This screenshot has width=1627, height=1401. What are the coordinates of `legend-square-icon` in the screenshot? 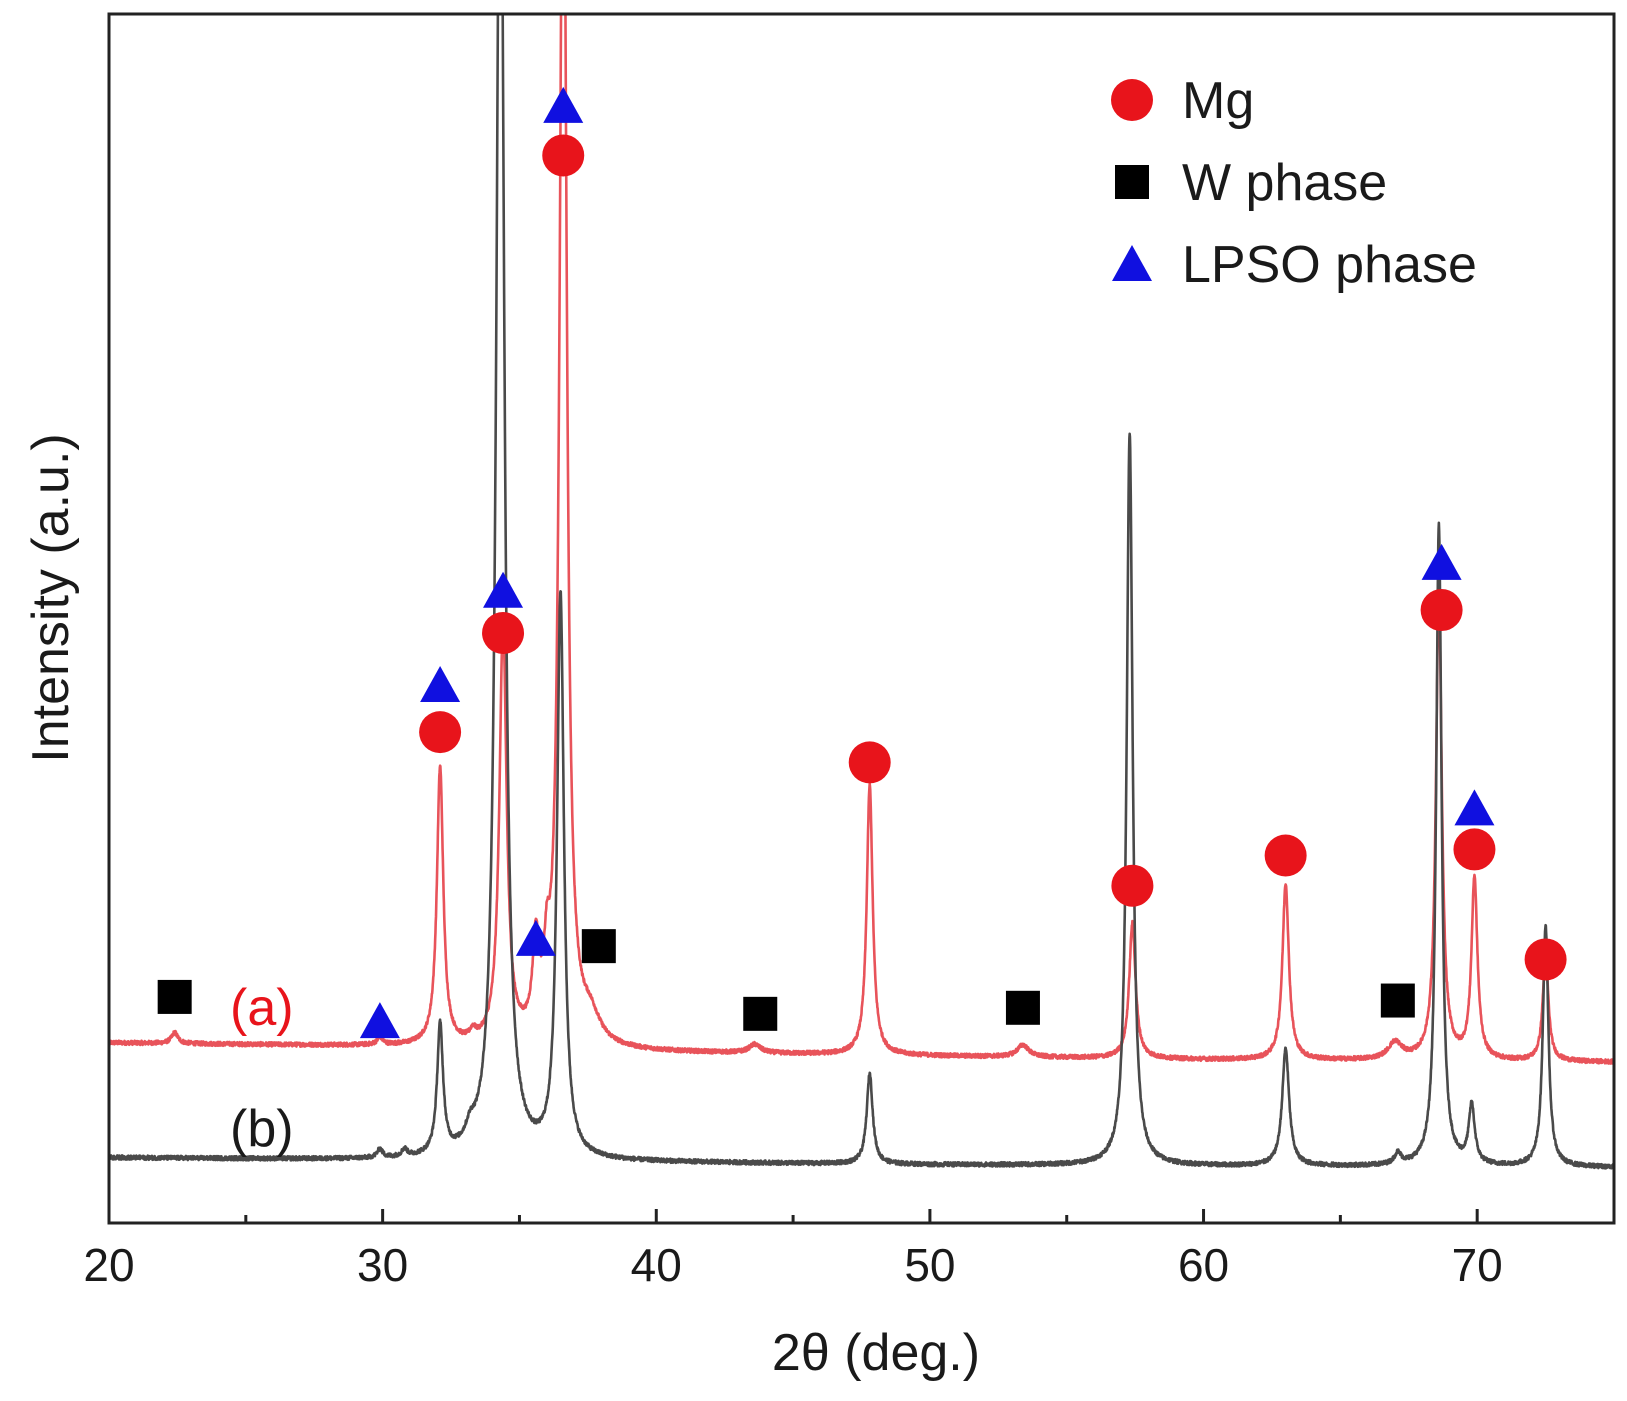 It's located at (1132, 182).